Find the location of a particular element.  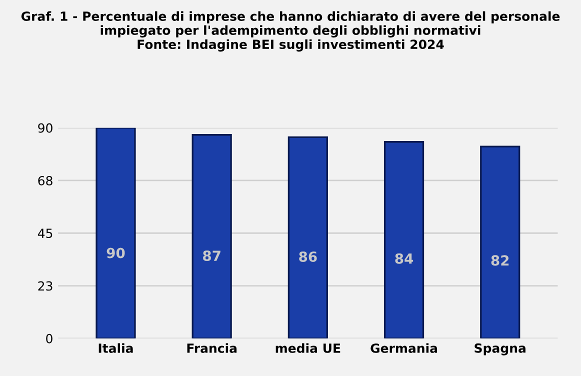

x-tick-label: Francia is located at coordinates (212, 348).